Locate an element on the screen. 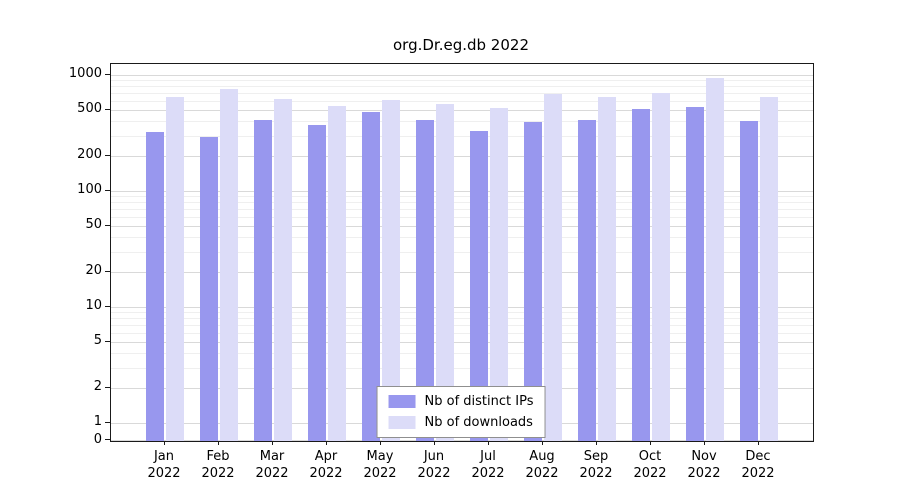 Image resolution: width=900 pixels, height=500 pixels. x-axis-tick-label: Oct 2022 is located at coordinates (650, 465).